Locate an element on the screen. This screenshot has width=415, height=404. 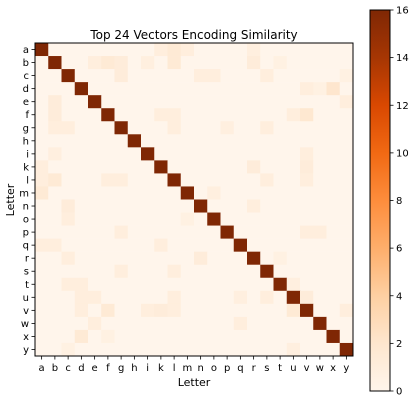
heatmap-cell-t-o is located at coordinates (214, 284).